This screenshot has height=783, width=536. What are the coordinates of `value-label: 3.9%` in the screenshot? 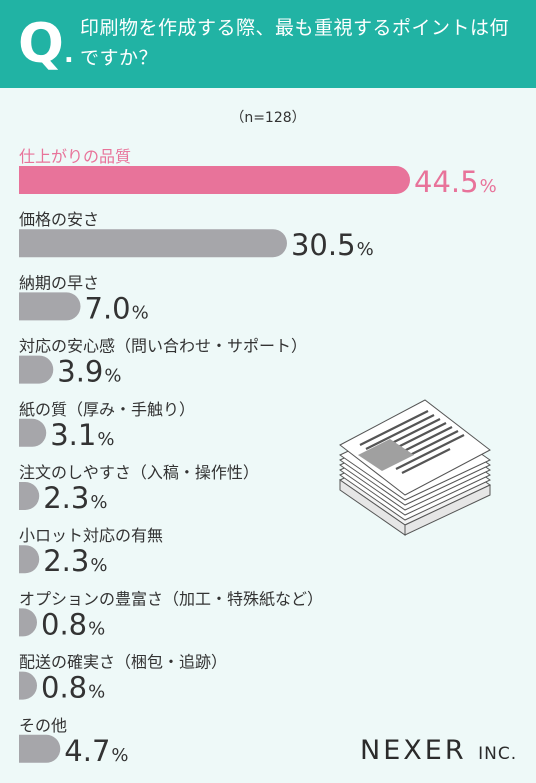 It's located at (89, 372).